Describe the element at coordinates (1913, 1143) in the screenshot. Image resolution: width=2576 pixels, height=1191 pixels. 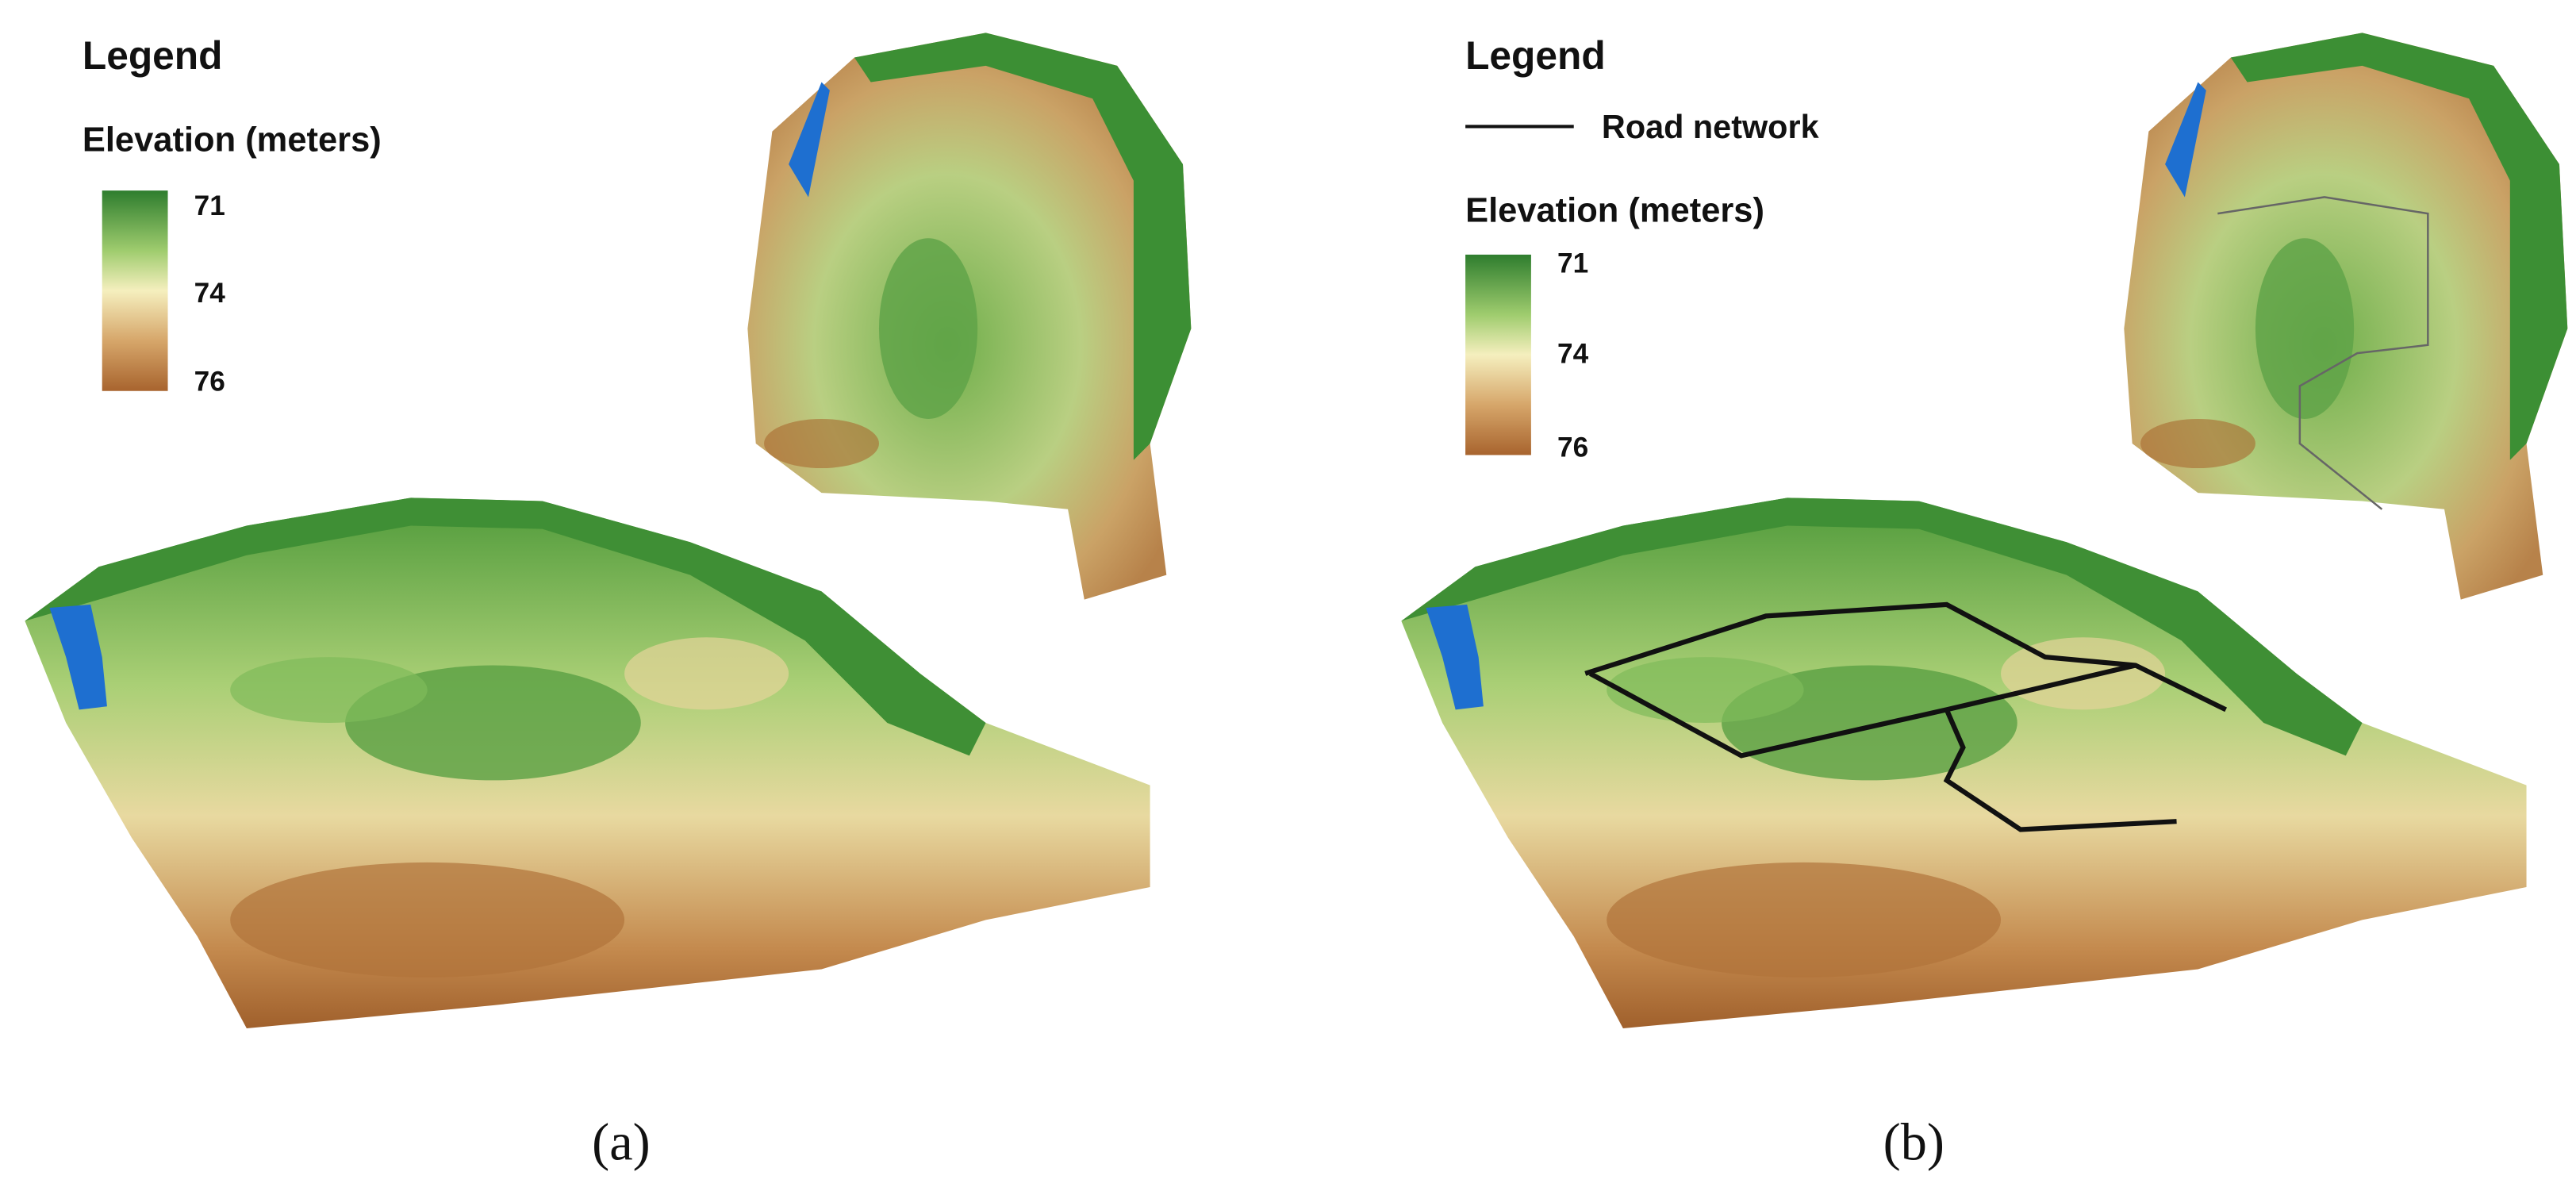
I see `caption: (b)` at that location.